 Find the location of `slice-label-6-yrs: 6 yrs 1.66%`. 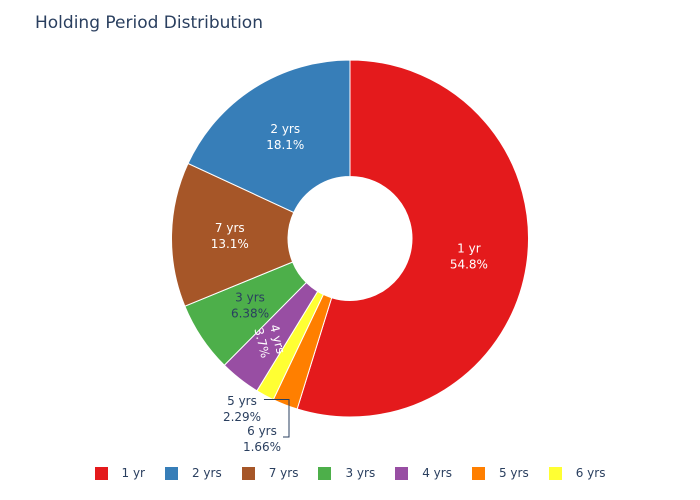

slice-label-6-yrs: 6 yrs 1.66% is located at coordinates (262, 439).